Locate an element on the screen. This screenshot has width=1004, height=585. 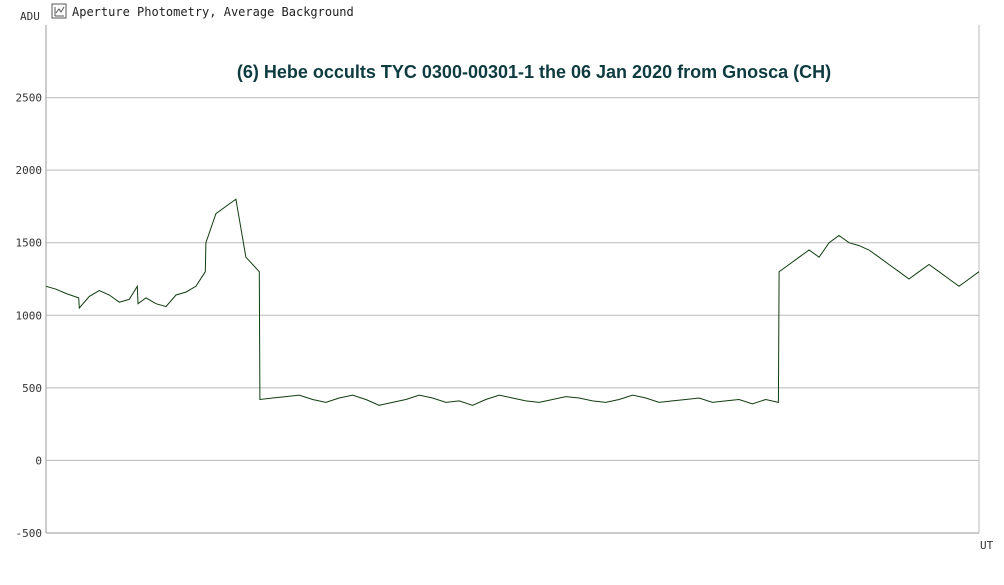
y-tick-label: 2000 is located at coordinates (29, 170).